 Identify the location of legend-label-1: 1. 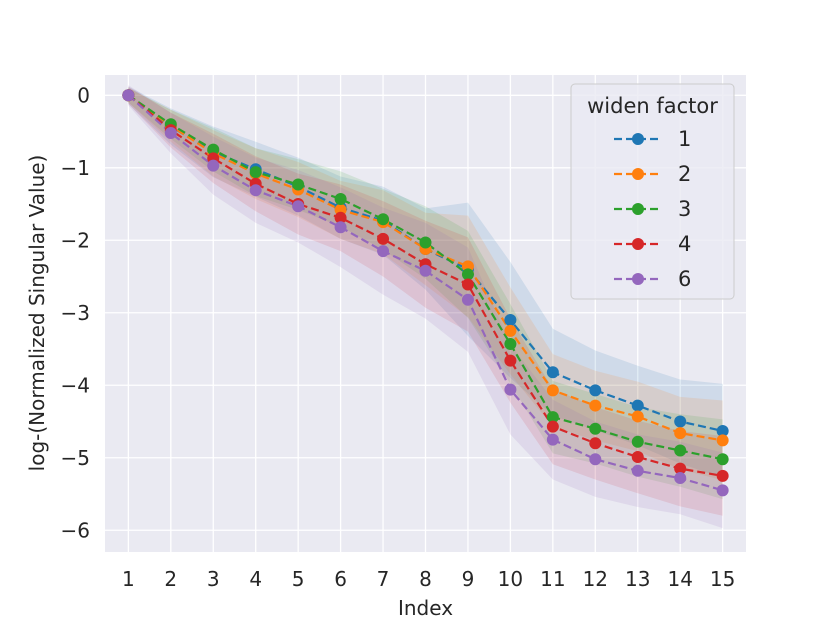
(684, 139).